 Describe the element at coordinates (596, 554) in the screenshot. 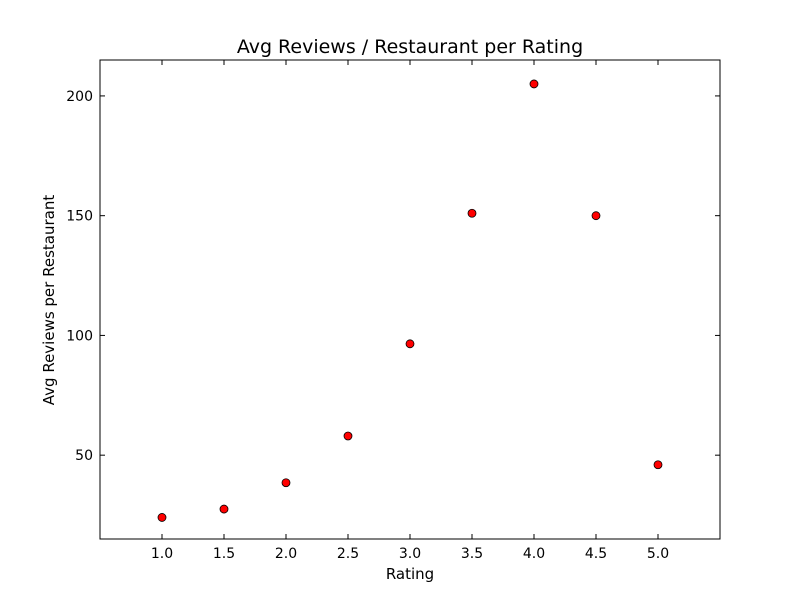

I see `x-tick-label: 4.5` at that location.